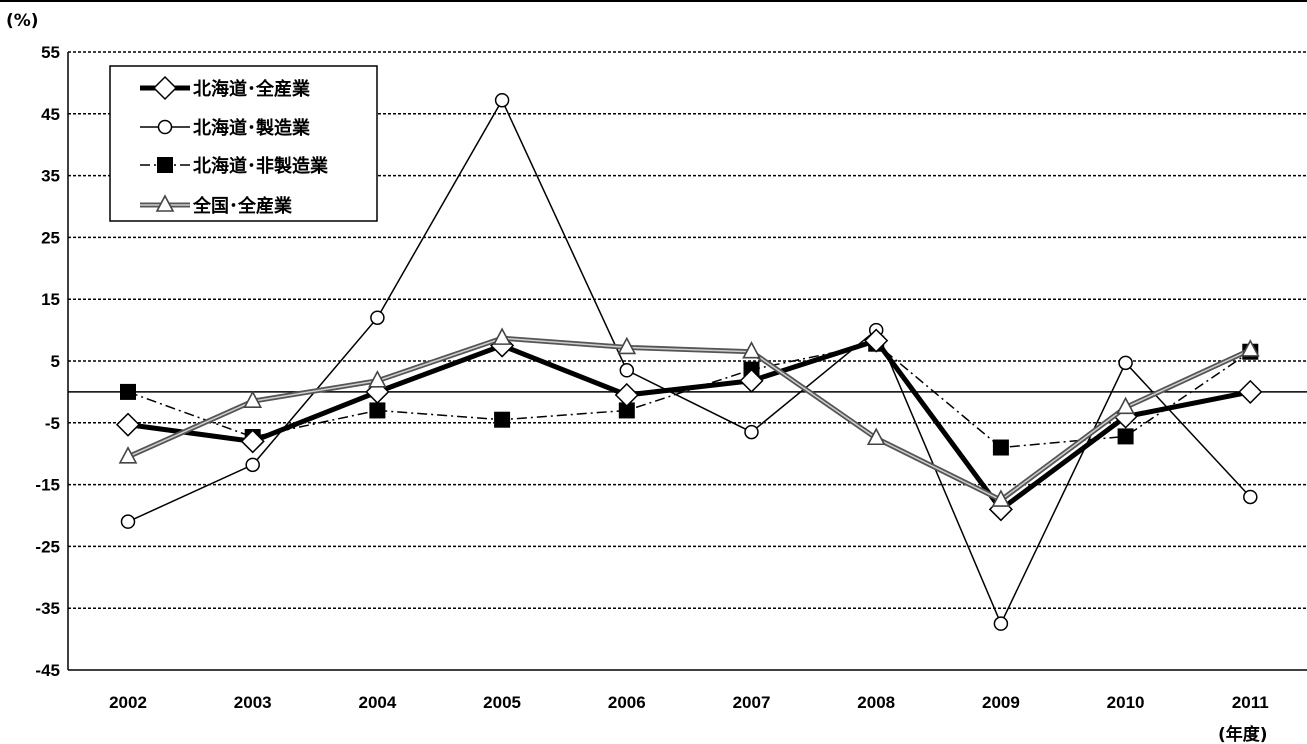 The image size is (1307, 744). I want to click on x-tick-label: 2008, so click(876, 702).